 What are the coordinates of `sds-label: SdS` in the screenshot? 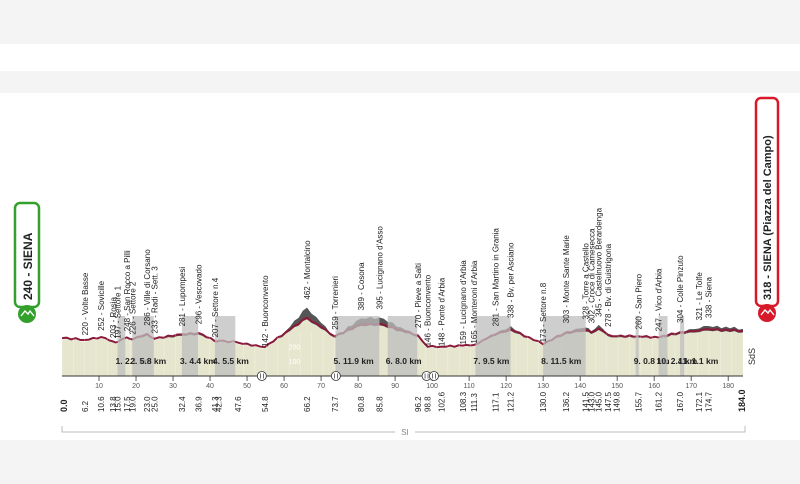 It's located at (752, 356).